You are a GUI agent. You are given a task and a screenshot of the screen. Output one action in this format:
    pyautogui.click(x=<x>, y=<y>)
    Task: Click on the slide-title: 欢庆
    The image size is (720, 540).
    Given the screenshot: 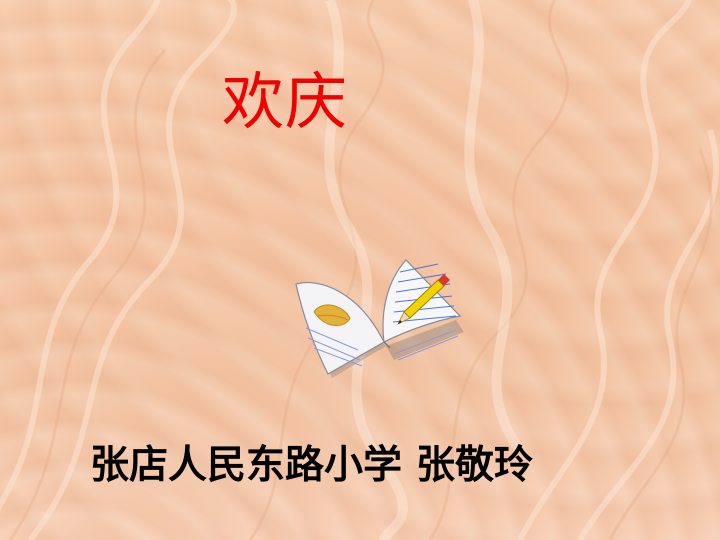 What is the action you would take?
    pyautogui.click(x=285, y=101)
    